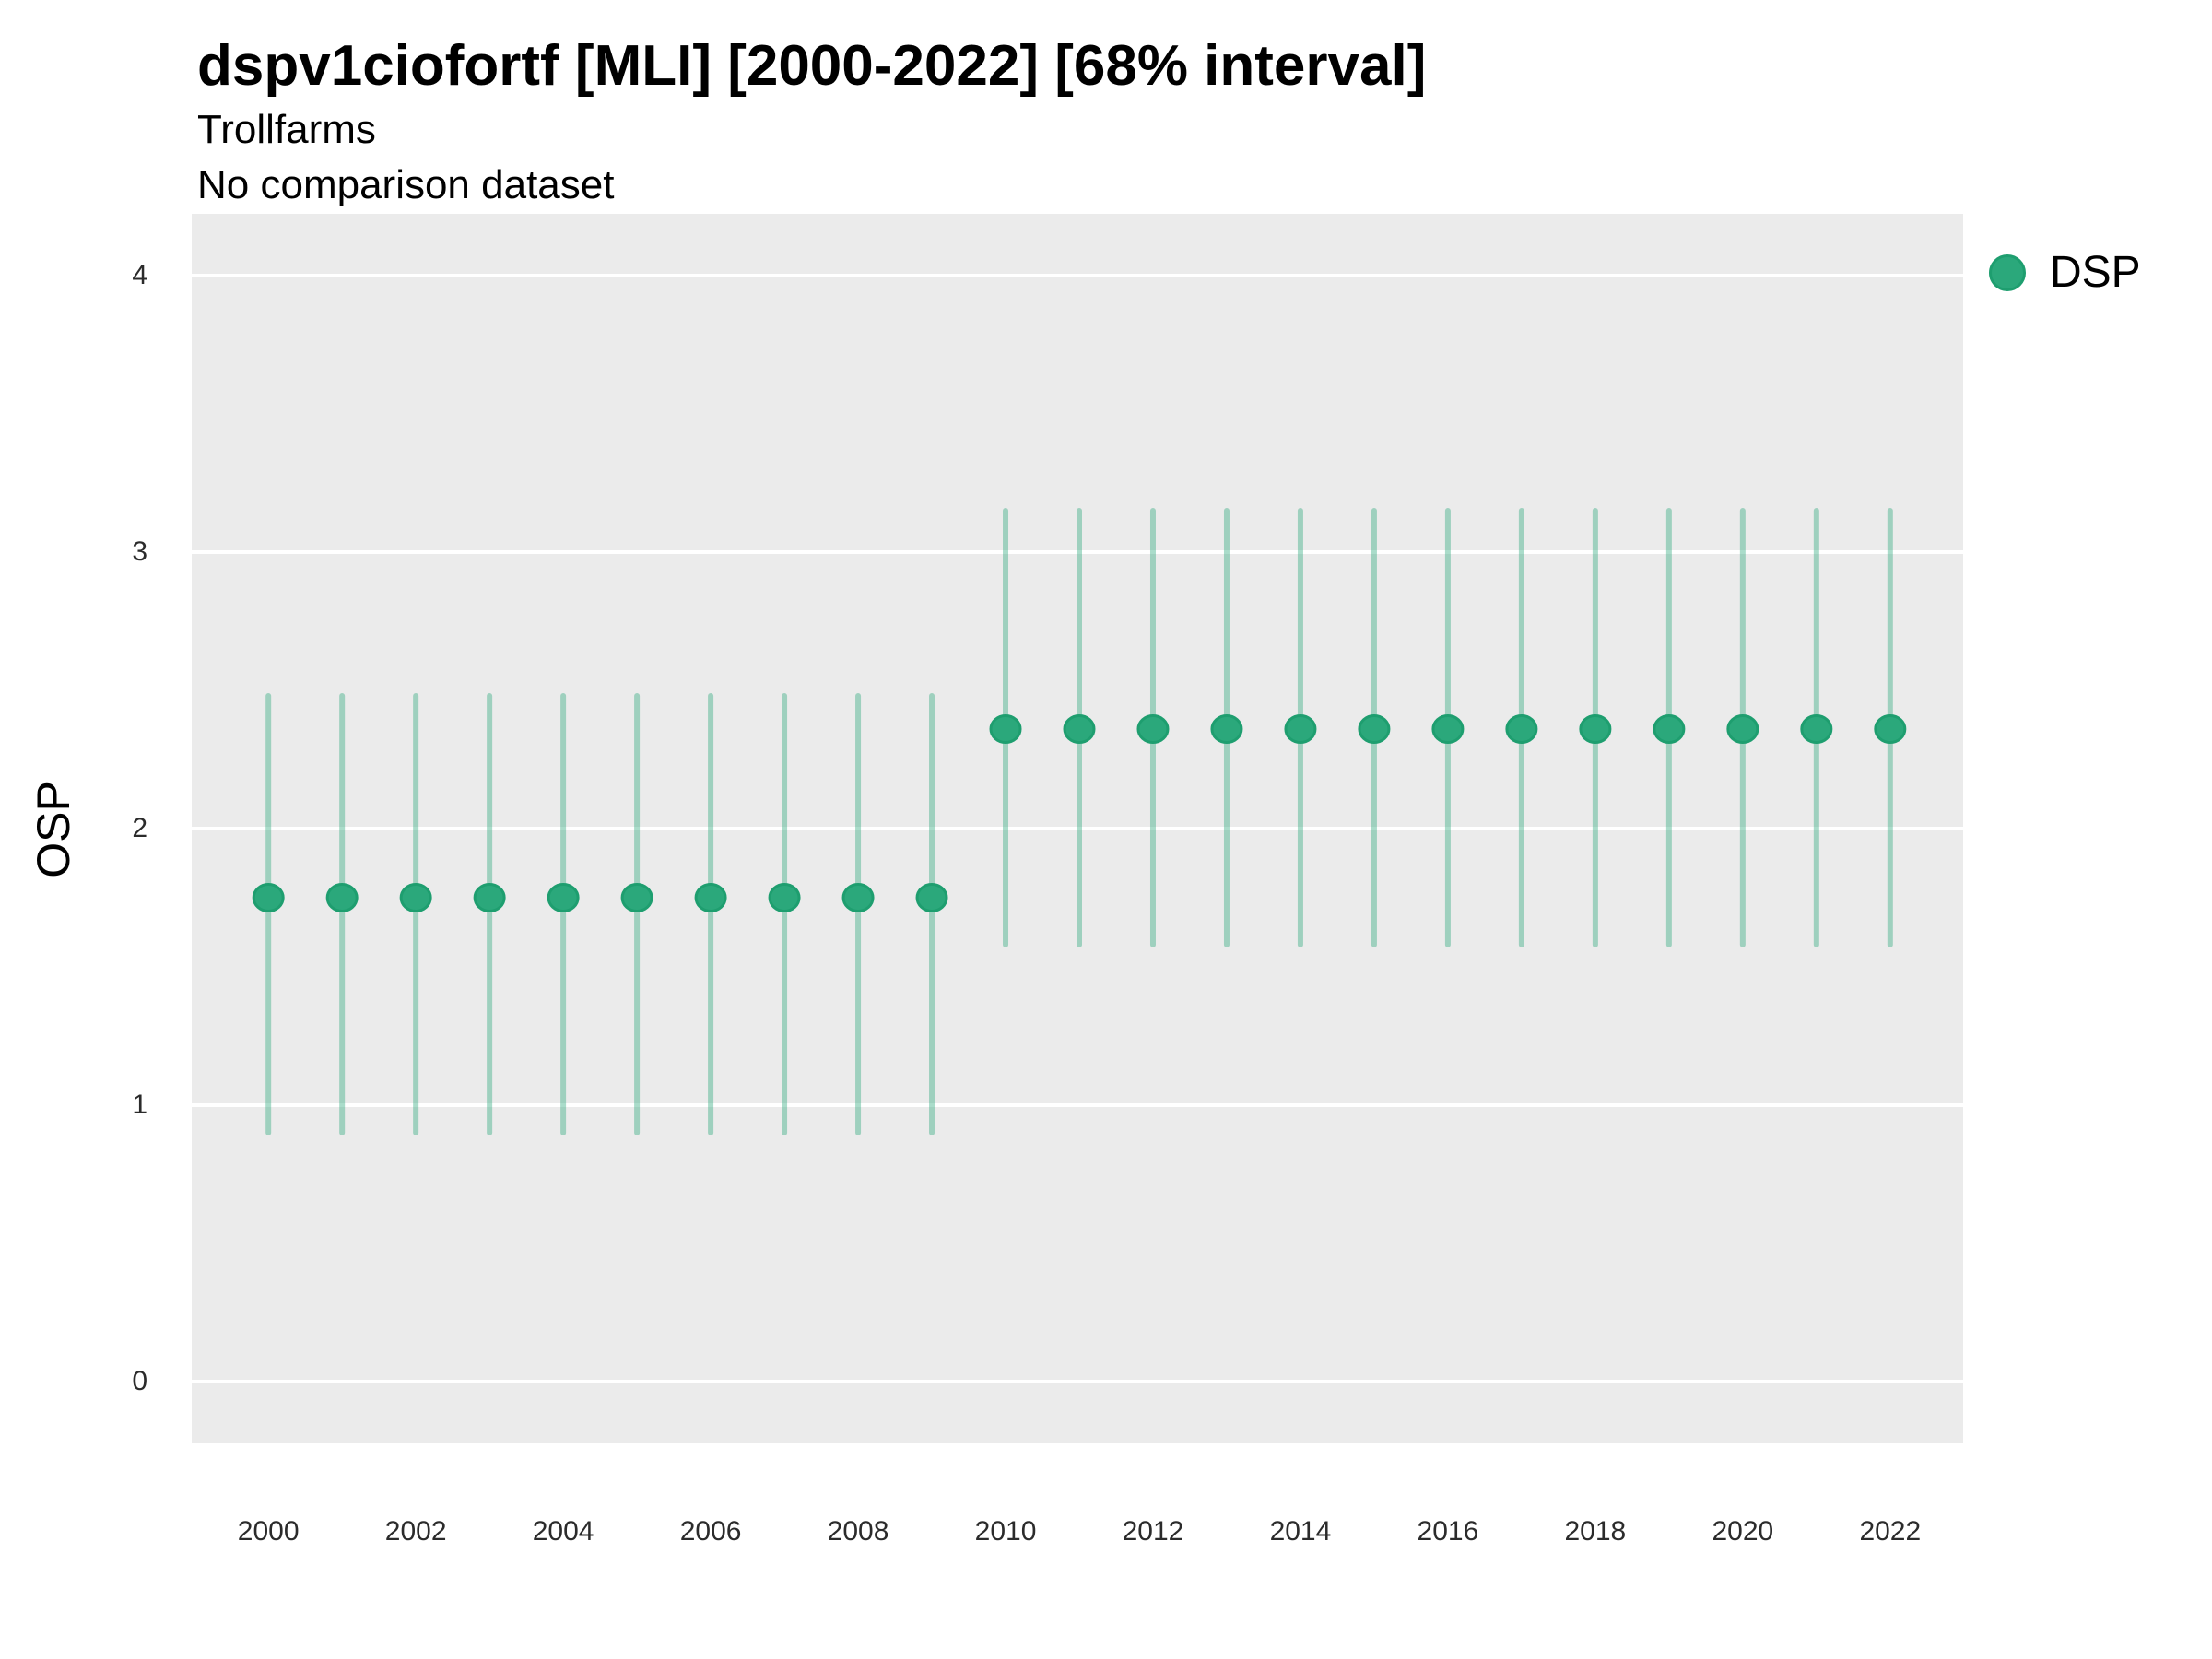  I want to click on y-tick-label: 0, so click(139, 1381).